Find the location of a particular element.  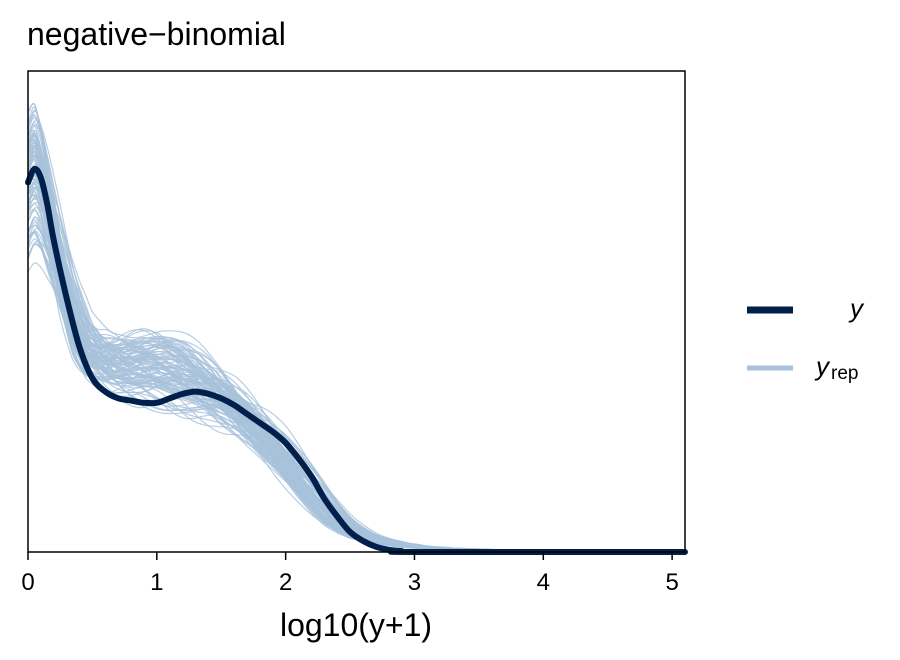

x-tick-label: 4 is located at coordinates (543, 582).